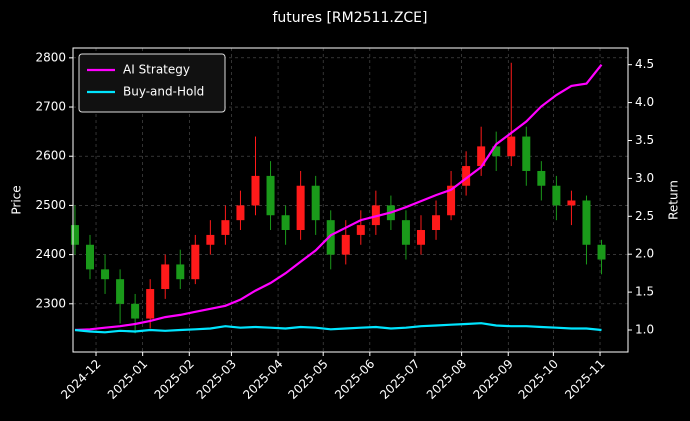 The width and height of the screenshot is (690, 421). Describe the element at coordinates (156, 70) in the screenshot. I see `legend-label: AI Strategy` at that location.